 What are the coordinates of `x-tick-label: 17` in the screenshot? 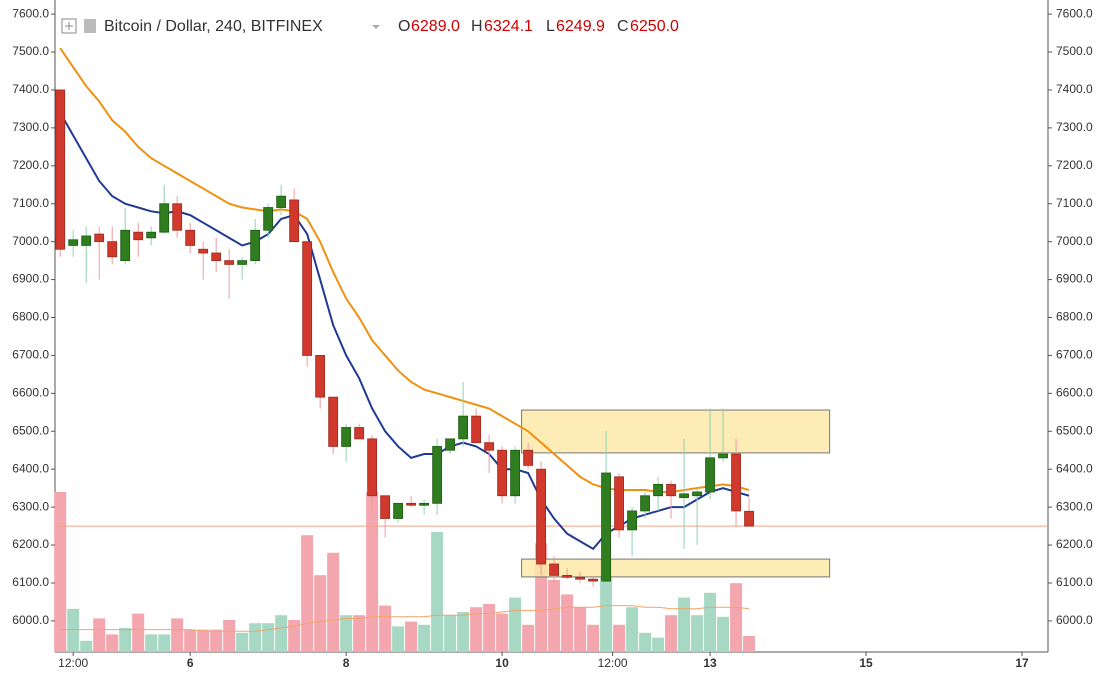 It's located at (1022, 663).